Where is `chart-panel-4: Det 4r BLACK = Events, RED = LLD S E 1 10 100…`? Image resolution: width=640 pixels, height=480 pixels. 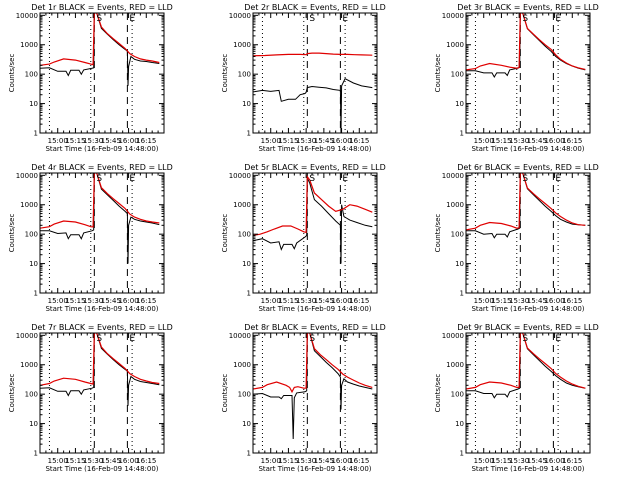 chart-panel-4: Det 4r BLACK = Events, RED = LLD S E 1 10 100… is located at coordinates (90, 238).